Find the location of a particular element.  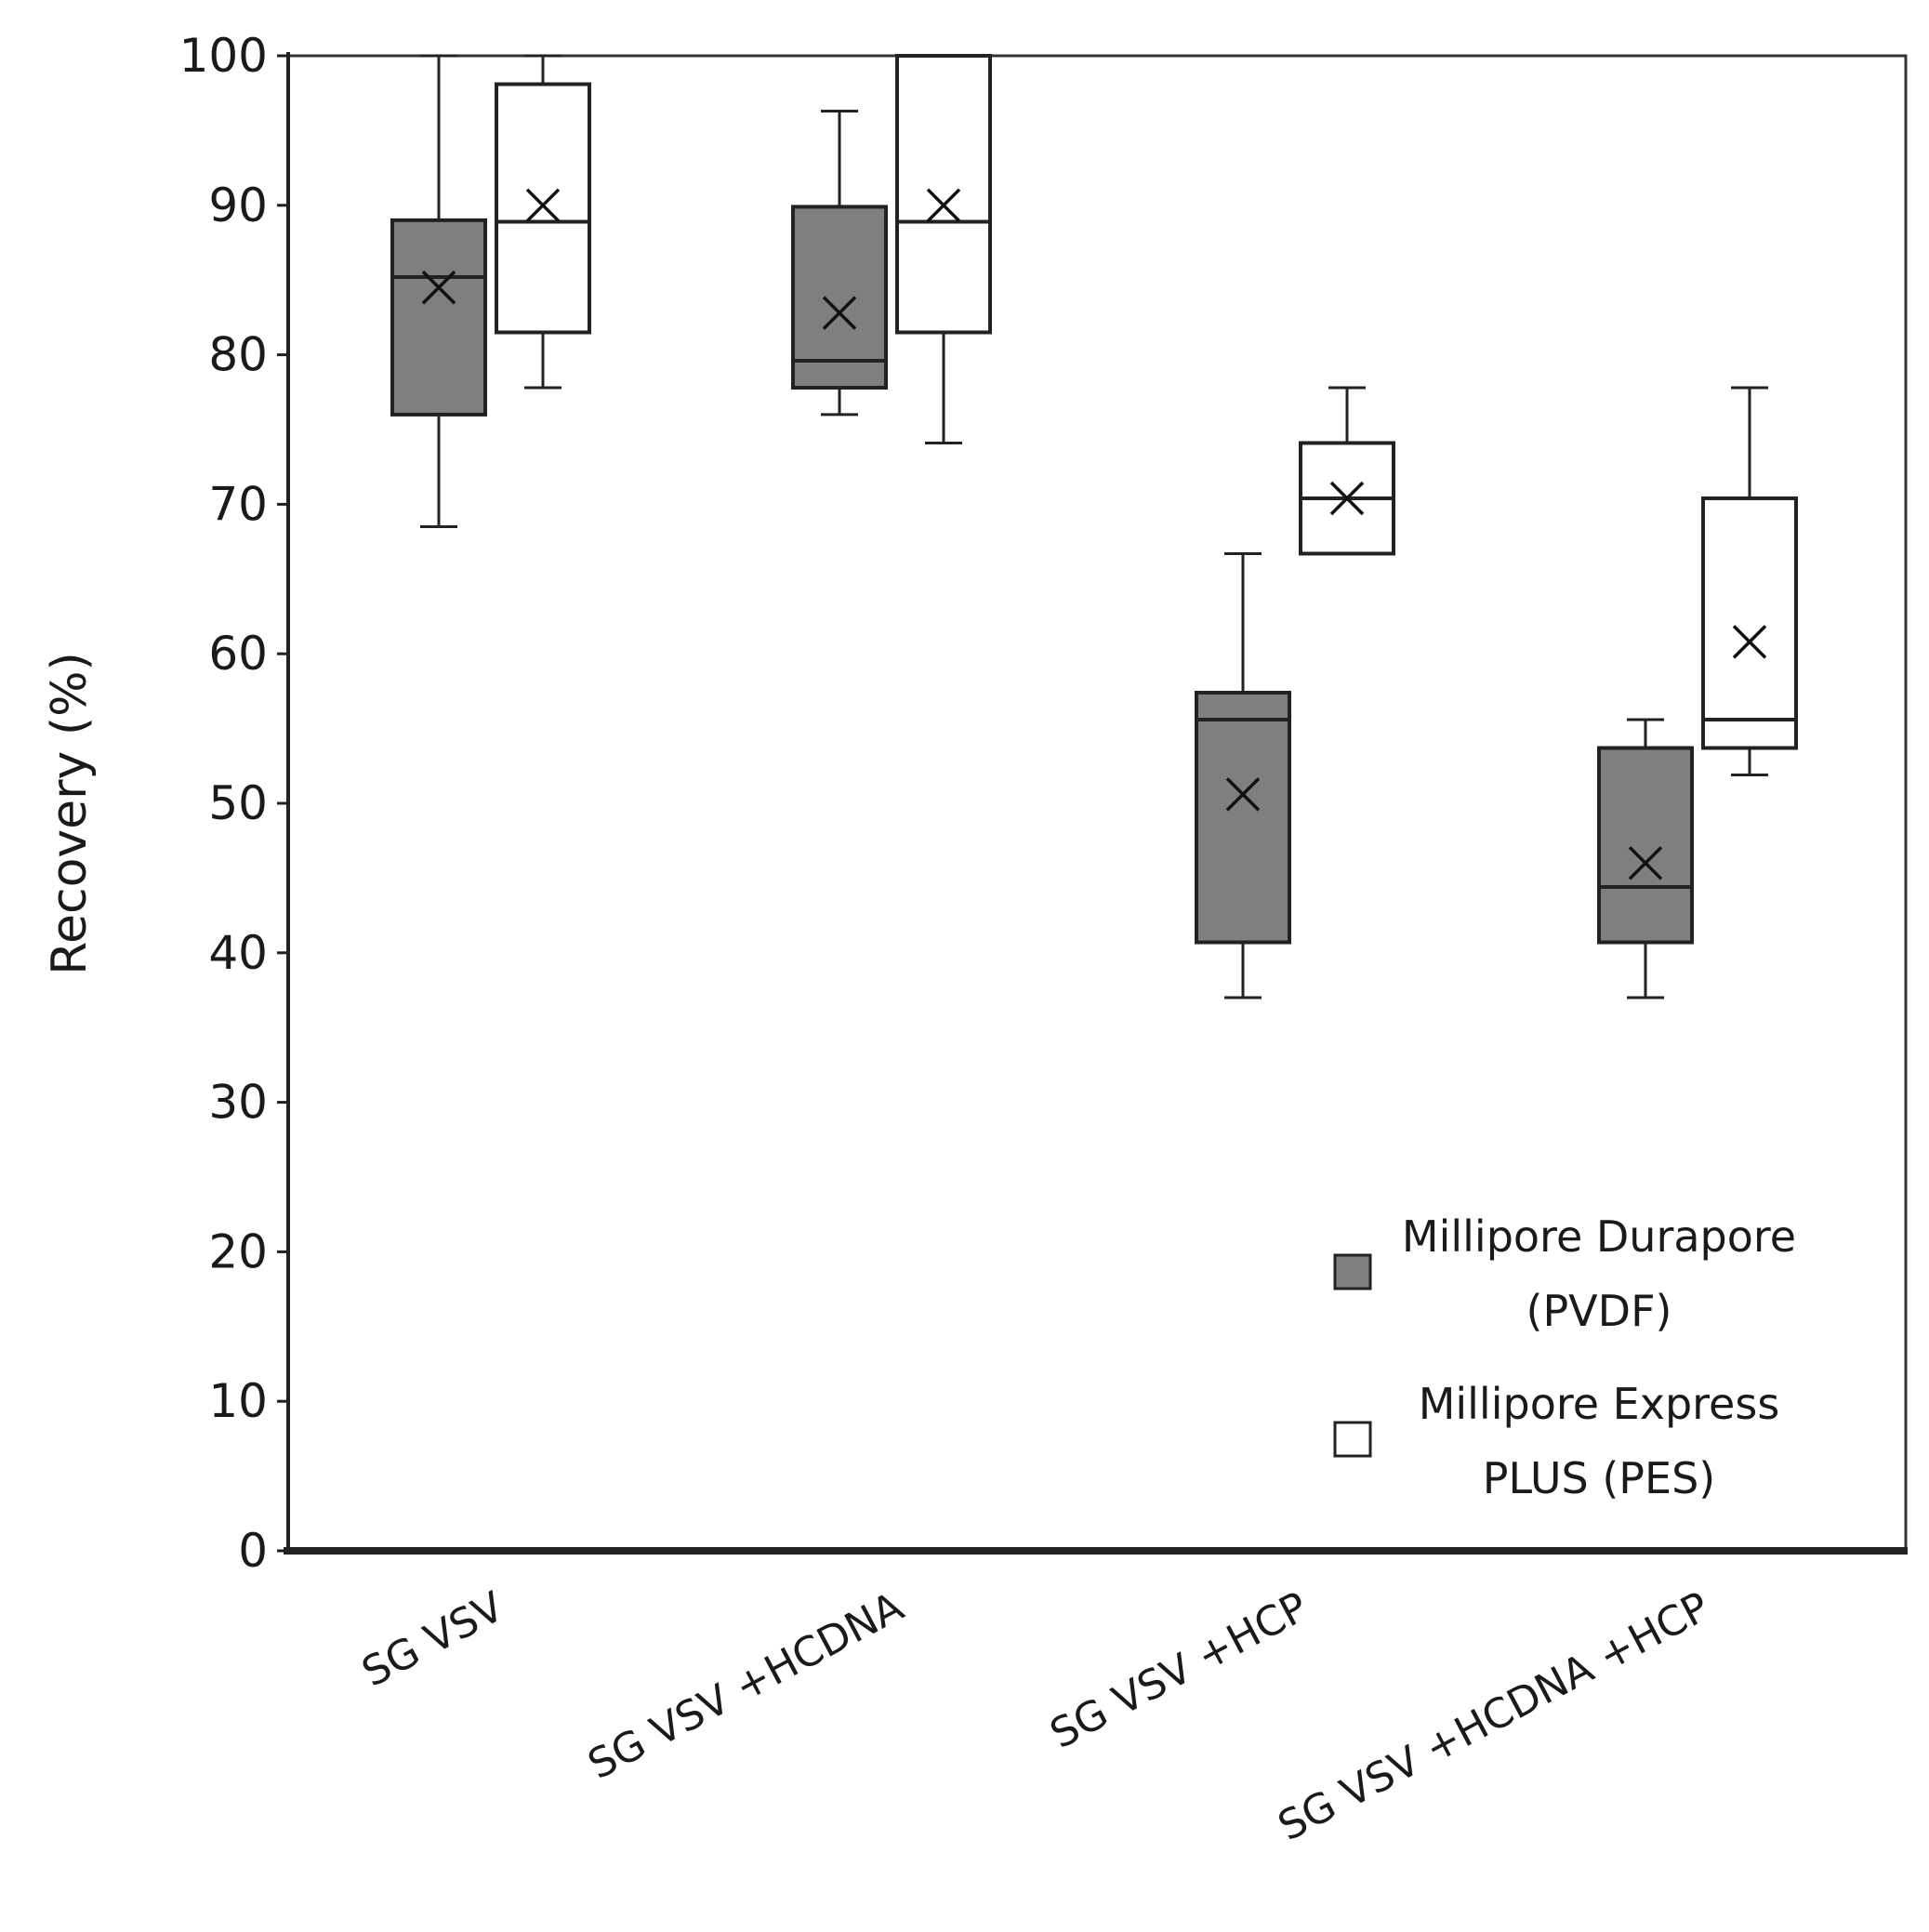

y-tick-label: 40 is located at coordinates (238, 953).